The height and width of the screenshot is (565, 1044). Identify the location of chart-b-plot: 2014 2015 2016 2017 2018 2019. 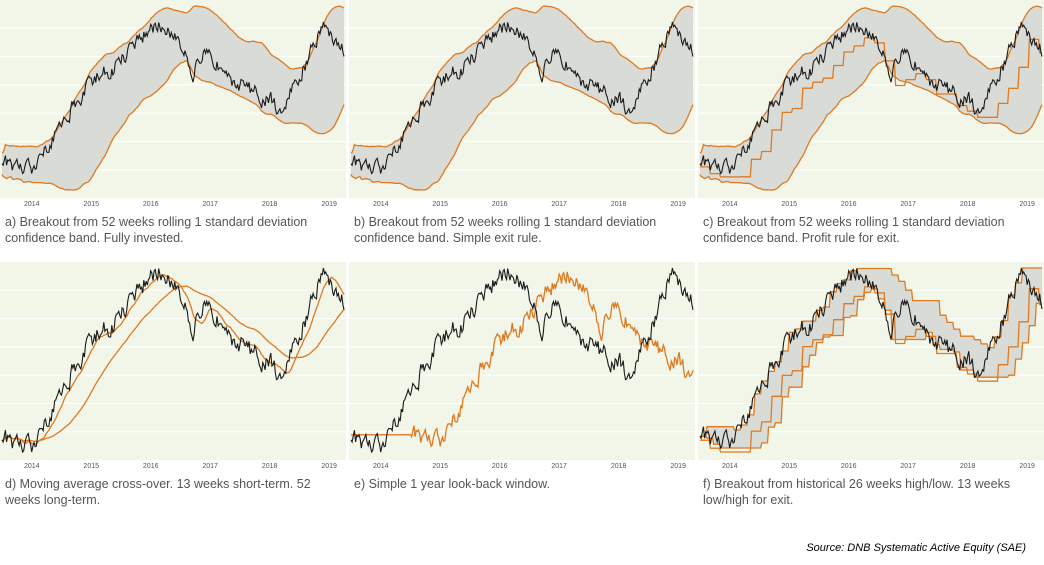
(522, 104).